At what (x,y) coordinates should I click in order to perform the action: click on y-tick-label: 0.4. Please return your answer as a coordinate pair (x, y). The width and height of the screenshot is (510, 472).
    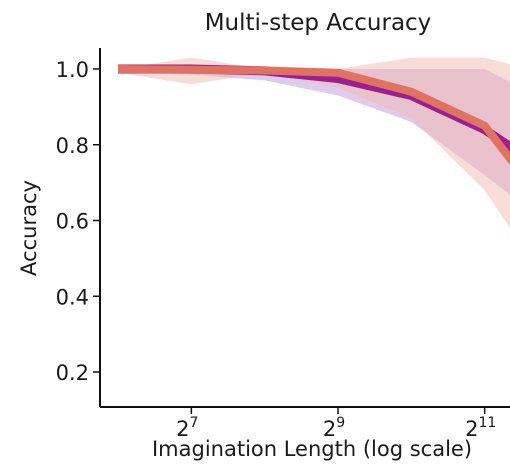
    Looking at the image, I should click on (72, 297).